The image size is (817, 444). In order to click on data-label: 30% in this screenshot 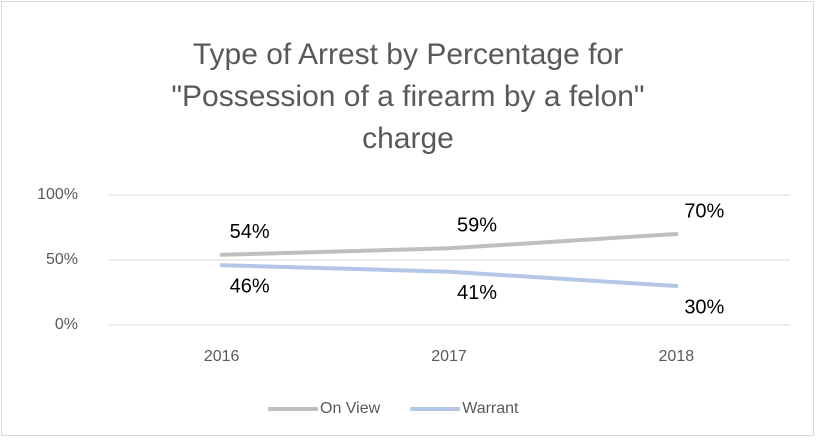, I will do `click(704, 307)`.